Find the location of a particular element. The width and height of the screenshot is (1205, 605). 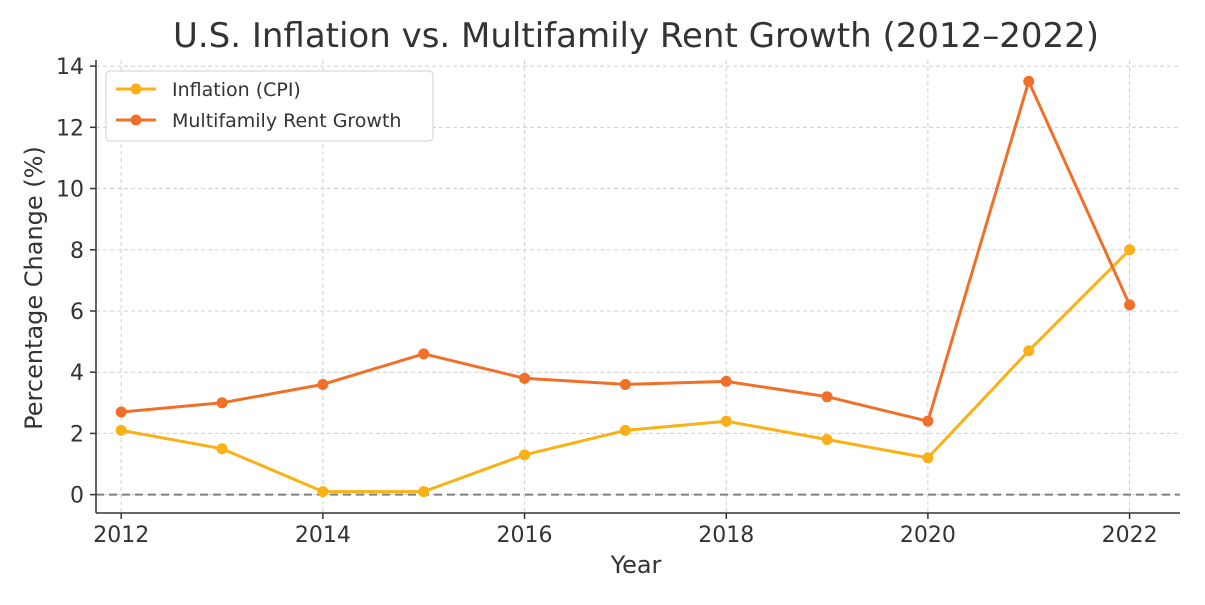

y-tick-label: 10 is located at coordinates (70, 190).